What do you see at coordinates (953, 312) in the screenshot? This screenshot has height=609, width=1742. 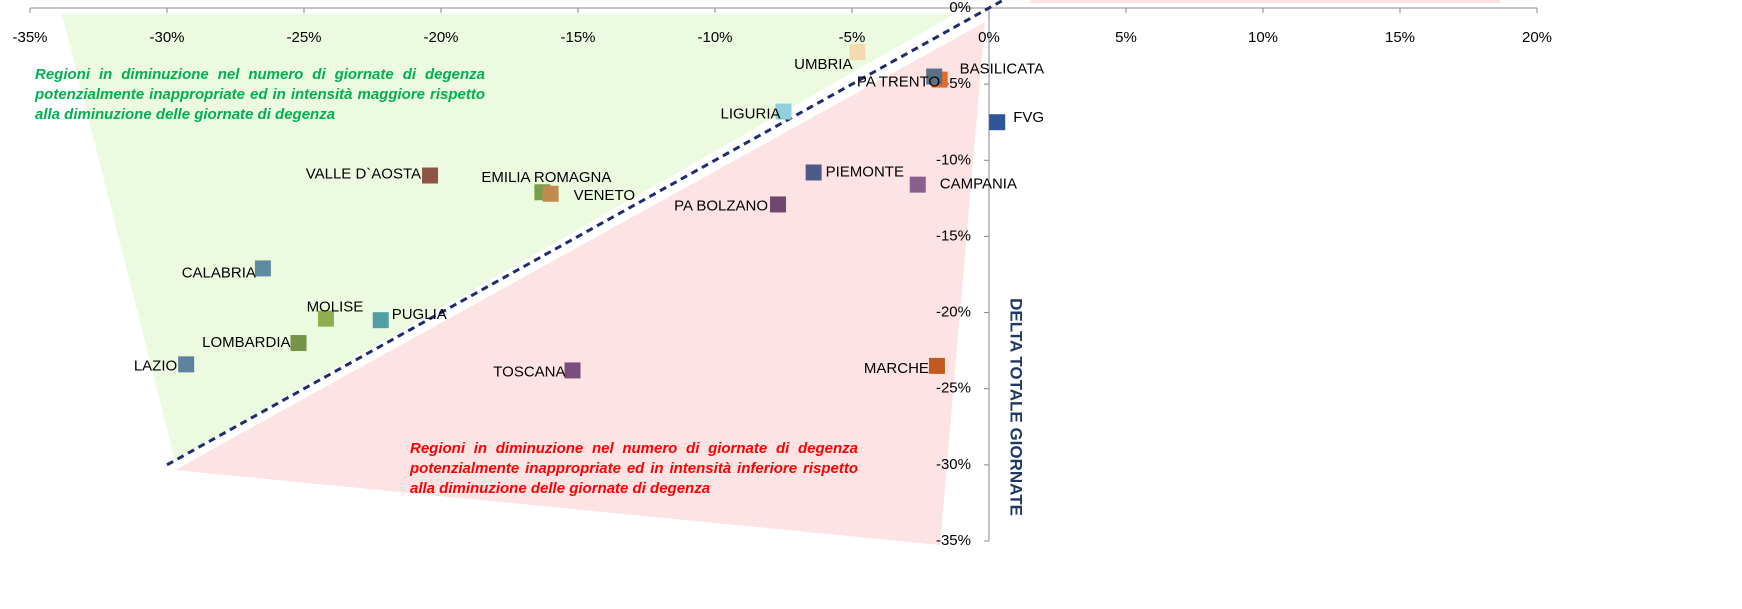 I see `y-tick-label: -20%` at bounding box center [953, 312].